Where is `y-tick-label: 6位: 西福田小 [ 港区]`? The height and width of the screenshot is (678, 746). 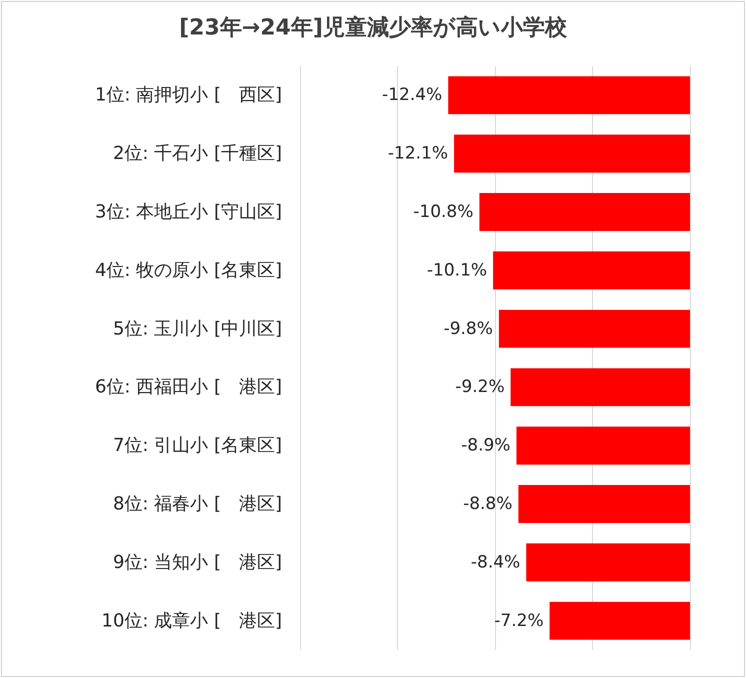
y-tick-label: 6位: 西福田小 [ 港区] is located at coordinates (188, 387).